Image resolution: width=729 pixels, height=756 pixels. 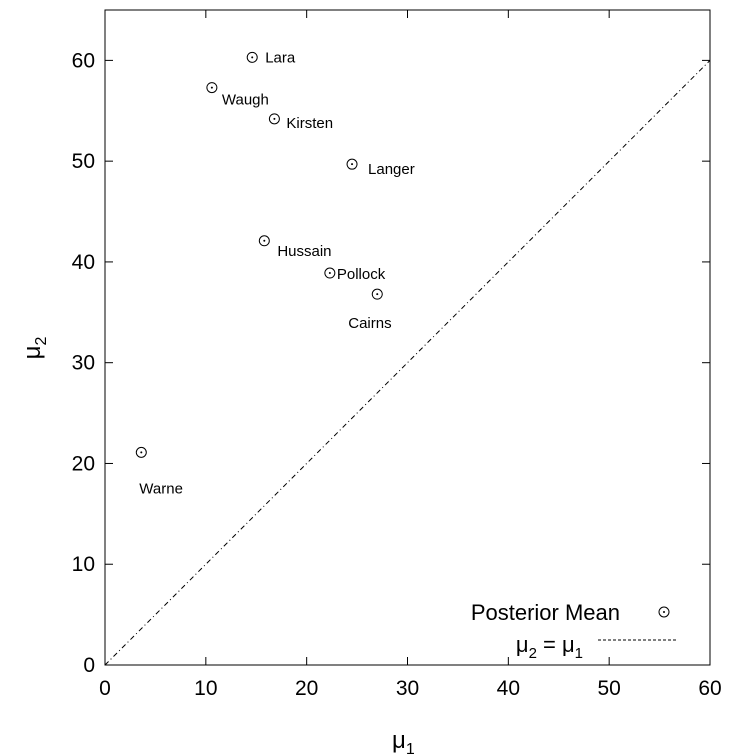 I want to click on point-center-kirsten, so click(x=274, y=118).